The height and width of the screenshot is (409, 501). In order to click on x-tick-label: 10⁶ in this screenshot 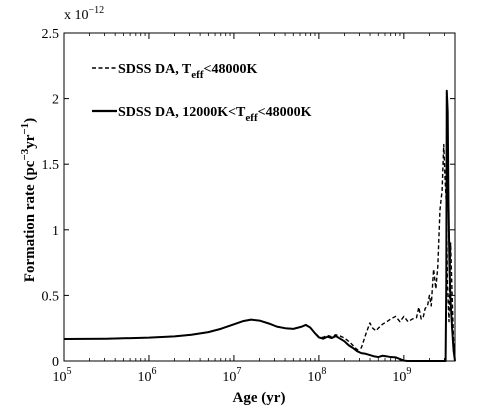, I will do `click(146, 375)`.